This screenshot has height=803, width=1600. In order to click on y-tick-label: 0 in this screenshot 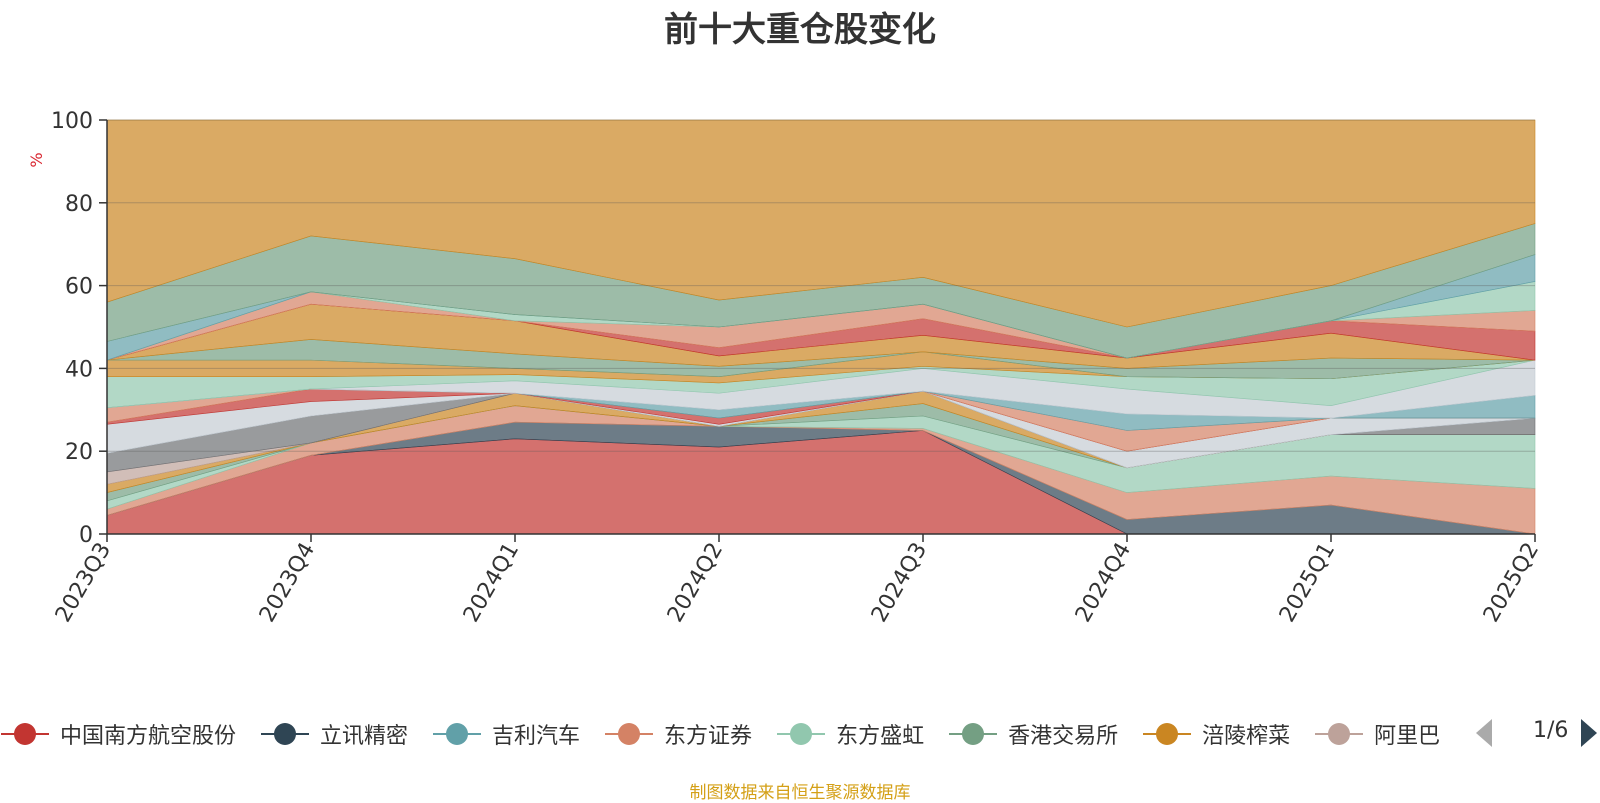, I will do `click(86, 535)`.